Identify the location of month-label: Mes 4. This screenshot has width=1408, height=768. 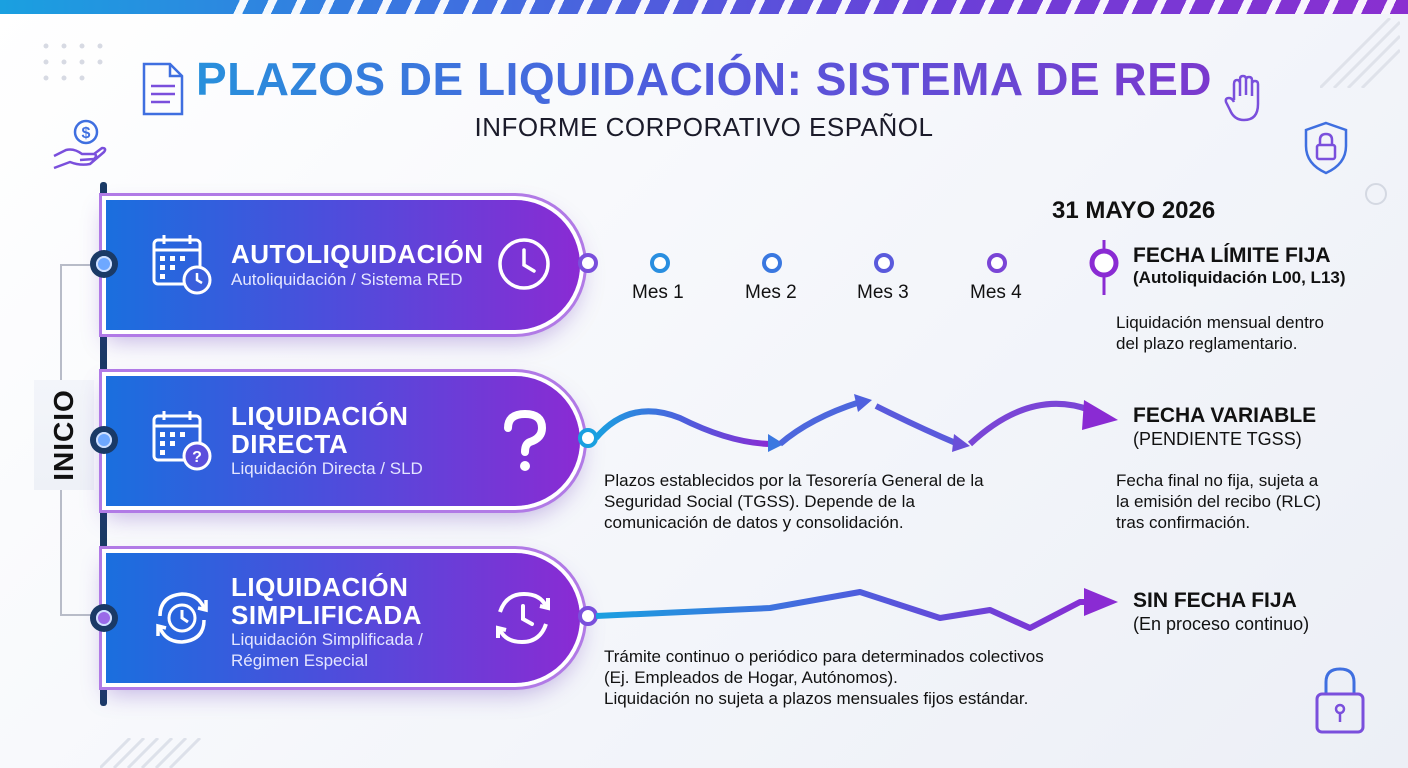
(996, 292).